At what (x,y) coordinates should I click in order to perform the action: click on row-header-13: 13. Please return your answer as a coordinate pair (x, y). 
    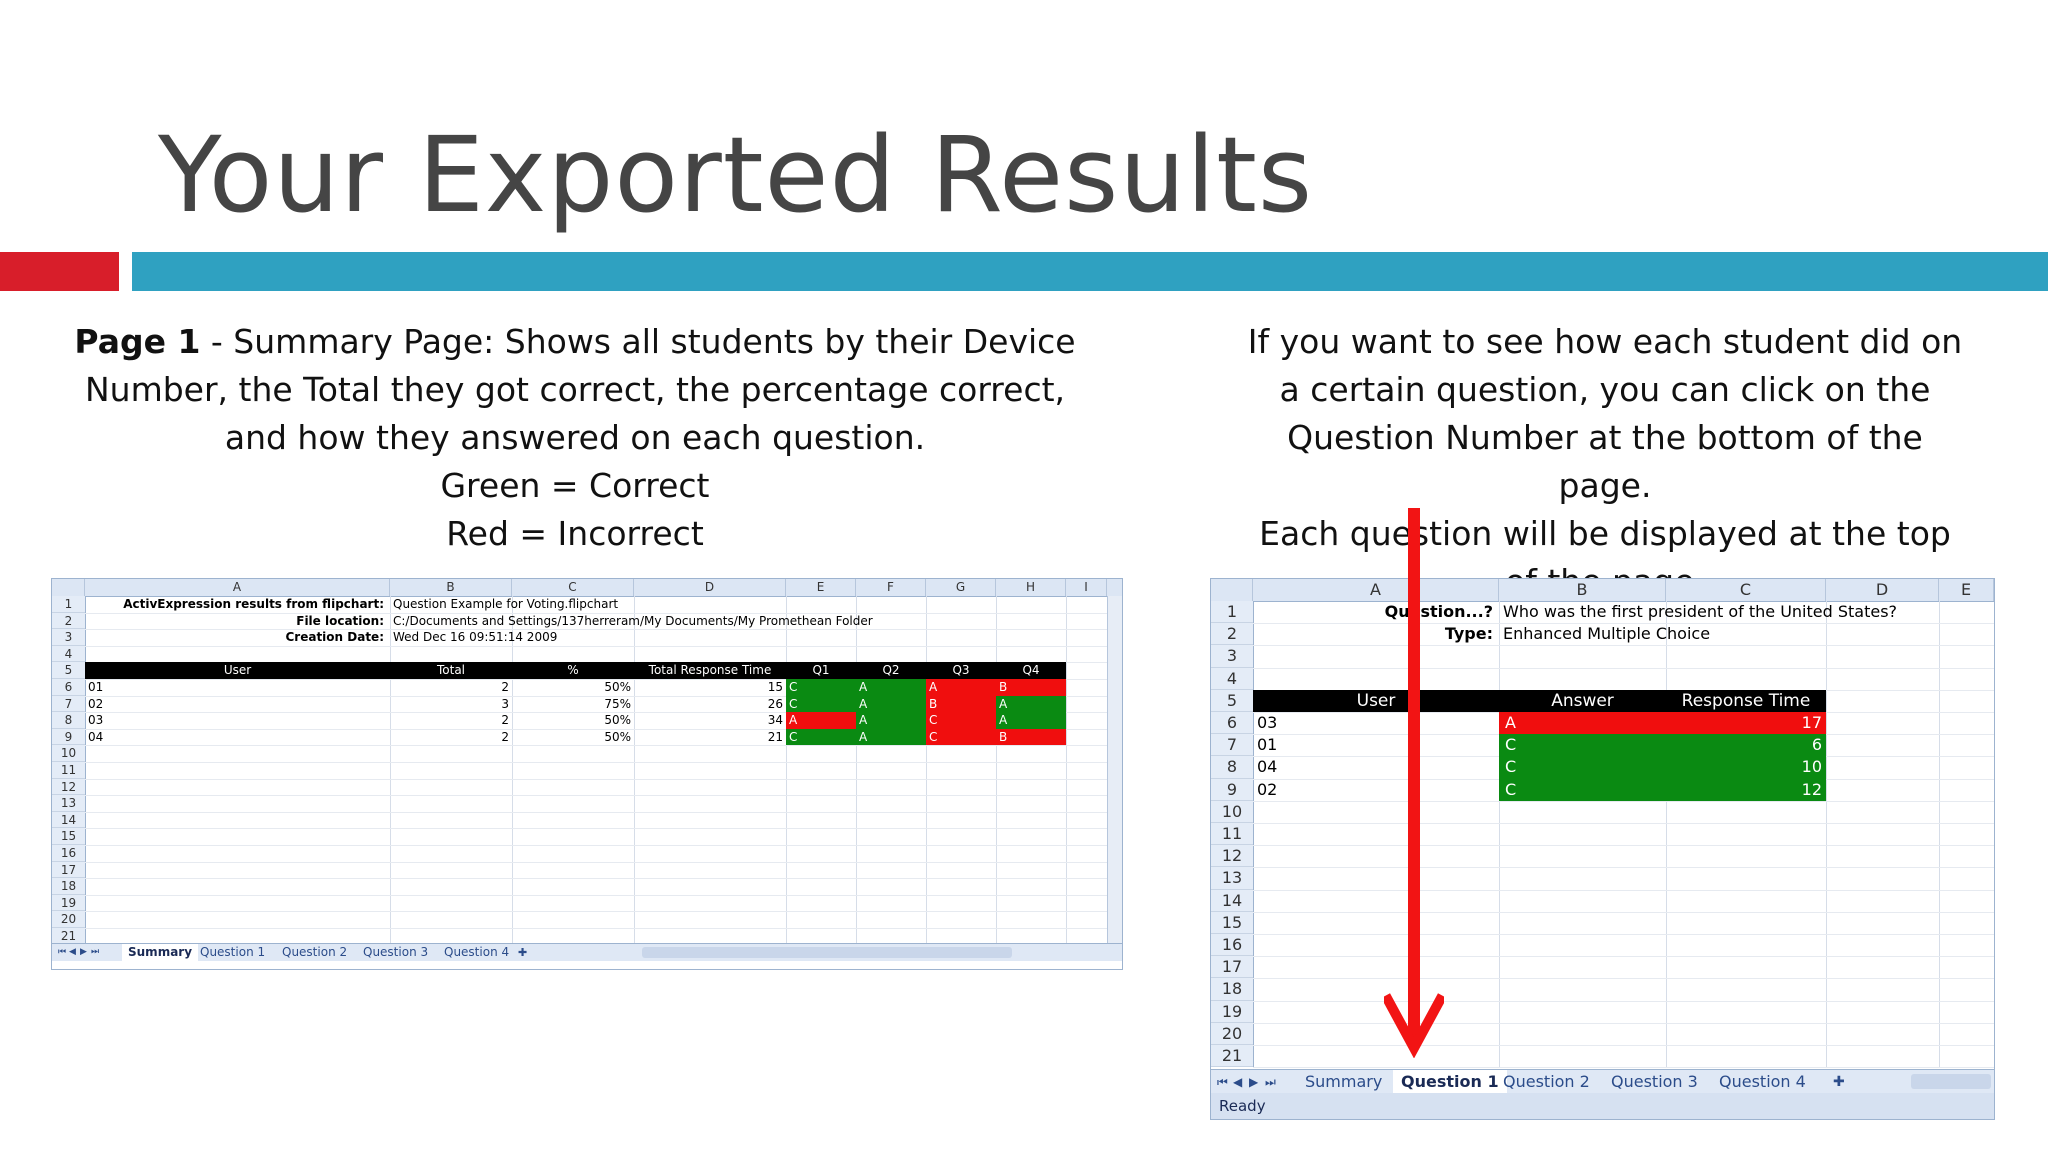
    Looking at the image, I should click on (1232, 878).